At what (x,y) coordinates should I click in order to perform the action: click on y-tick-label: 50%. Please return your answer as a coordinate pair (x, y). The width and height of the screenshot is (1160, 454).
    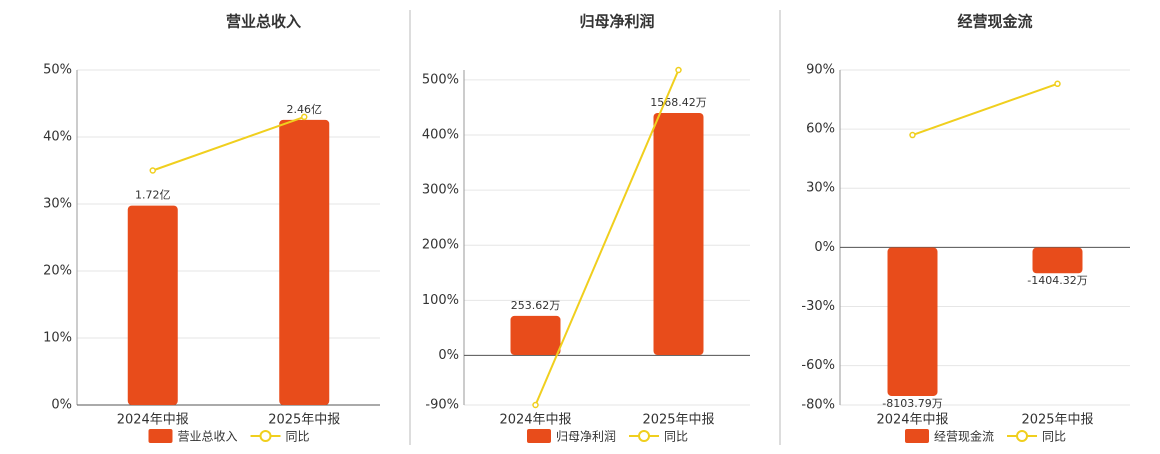
    Looking at the image, I should click on (57, 70).